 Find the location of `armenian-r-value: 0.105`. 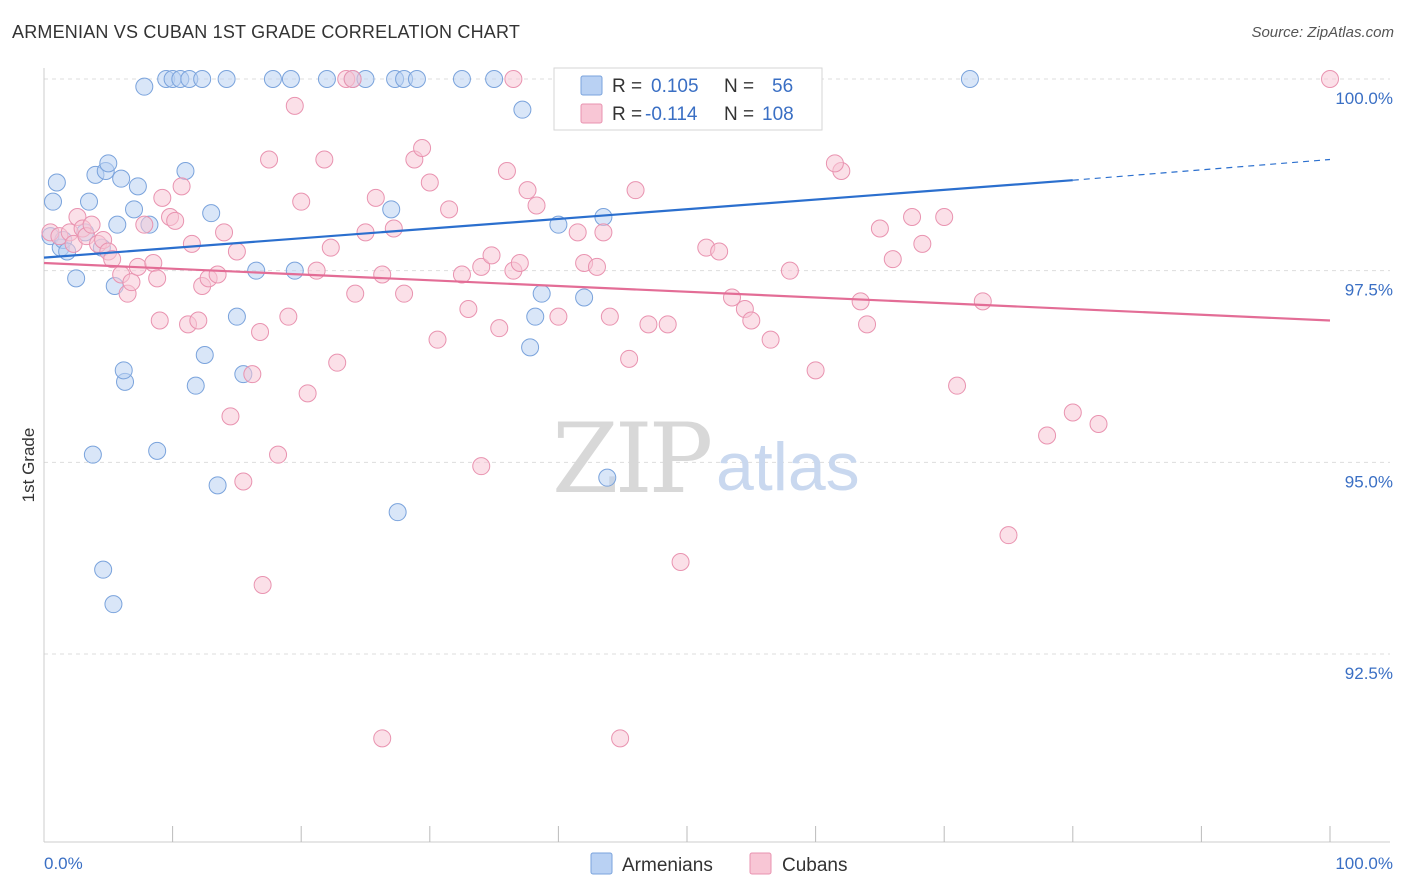

armenian-r-value: 0.105 is located at coordinates (675, 86).